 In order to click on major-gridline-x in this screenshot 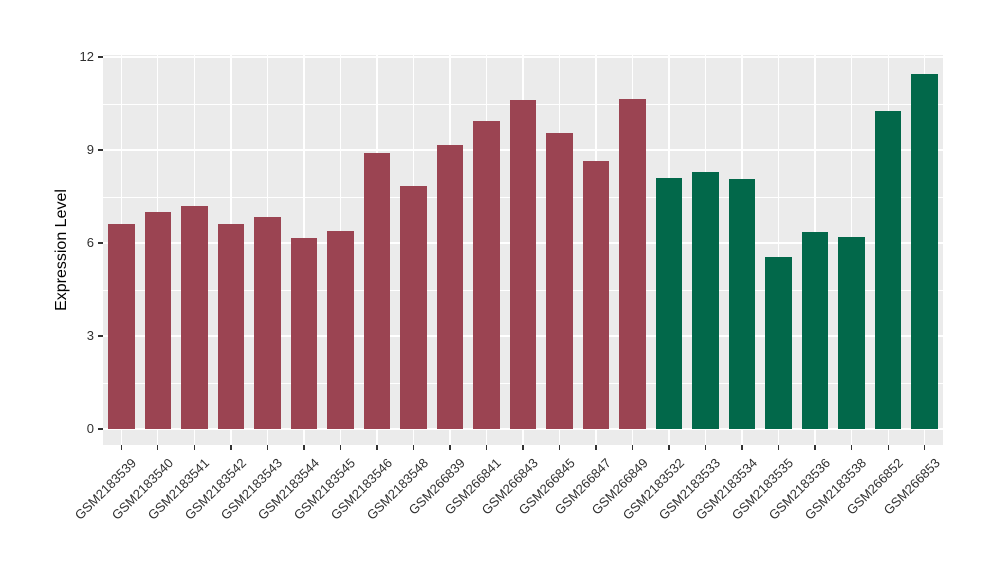, I will do `click(778, 250)`.